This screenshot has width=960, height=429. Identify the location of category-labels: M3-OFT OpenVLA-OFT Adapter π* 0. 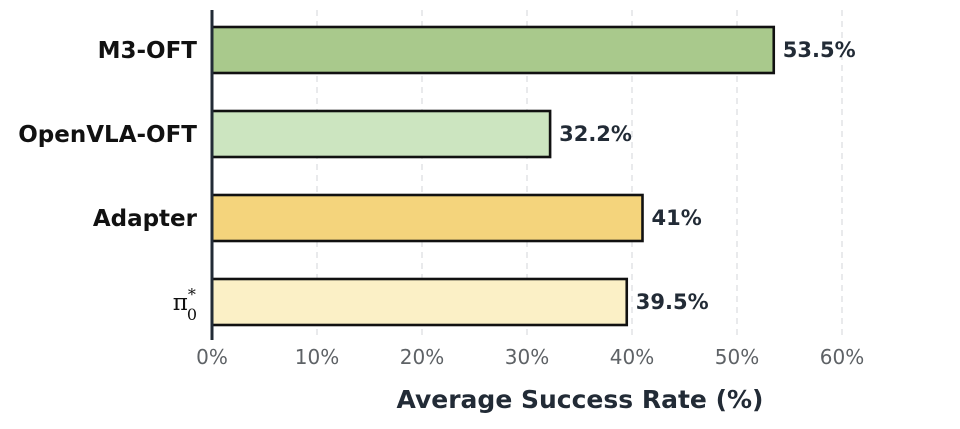
(107, 181).